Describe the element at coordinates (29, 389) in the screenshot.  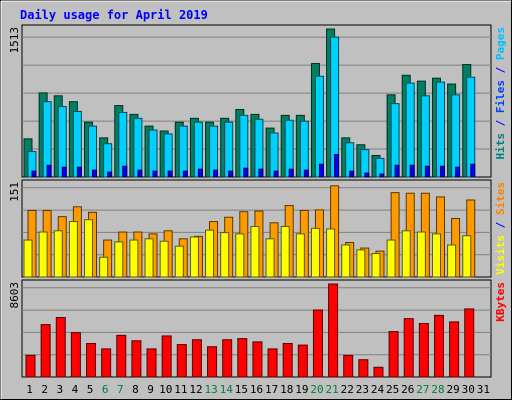
I see `x-tick-label: 1` at that location.